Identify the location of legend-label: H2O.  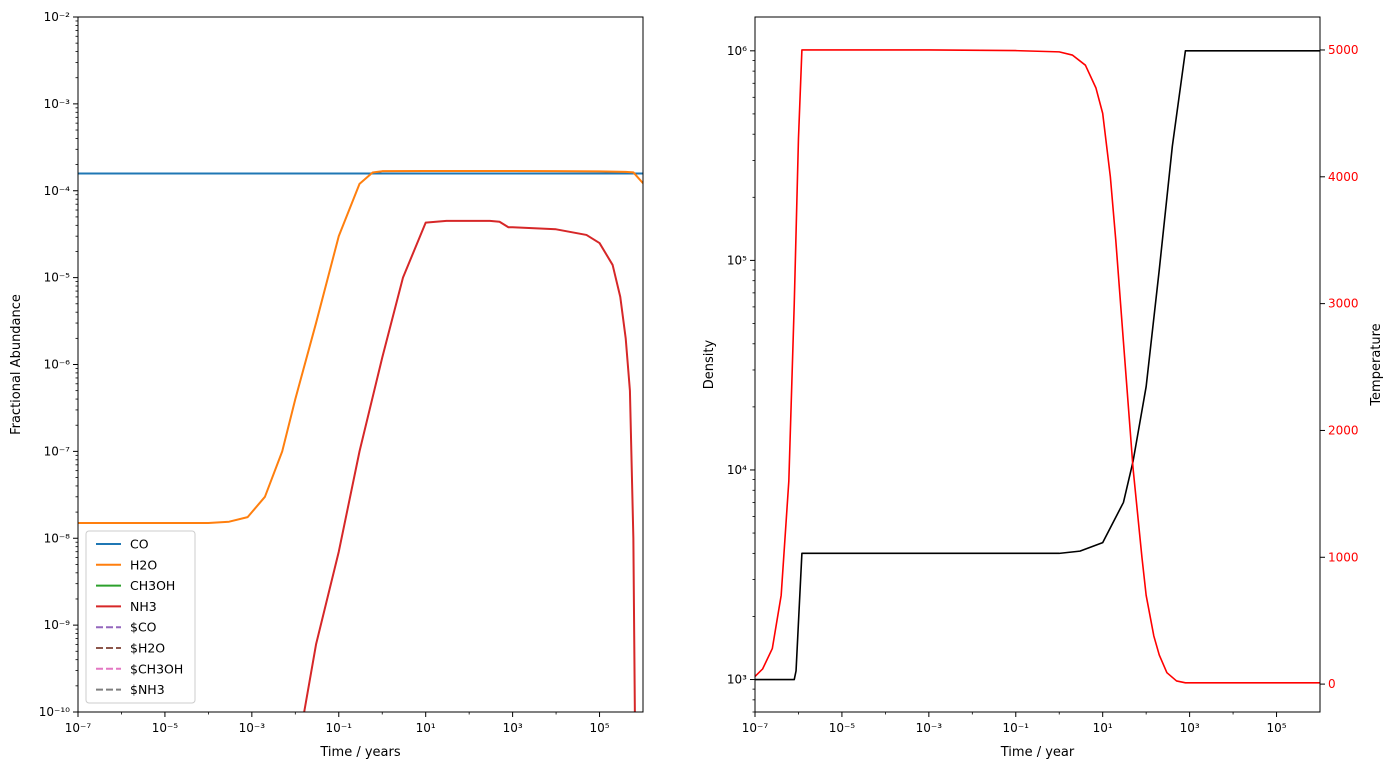
(143, 564).